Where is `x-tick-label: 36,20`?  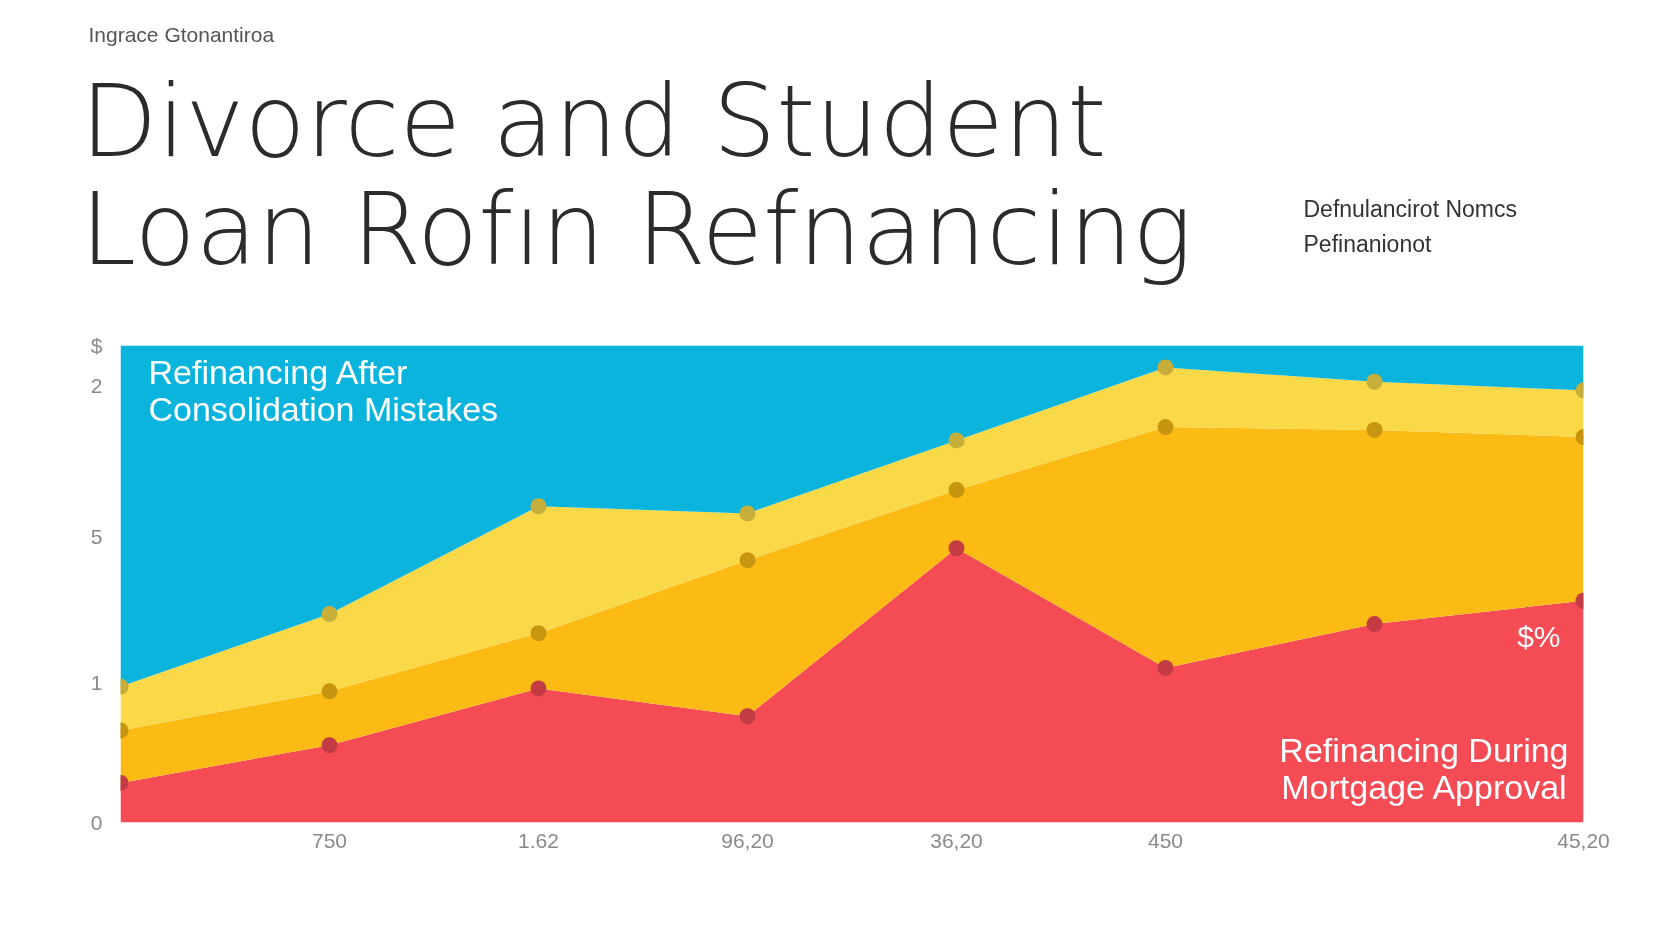 x-tick-label: 36,20 is located at coordinates (956, 840).